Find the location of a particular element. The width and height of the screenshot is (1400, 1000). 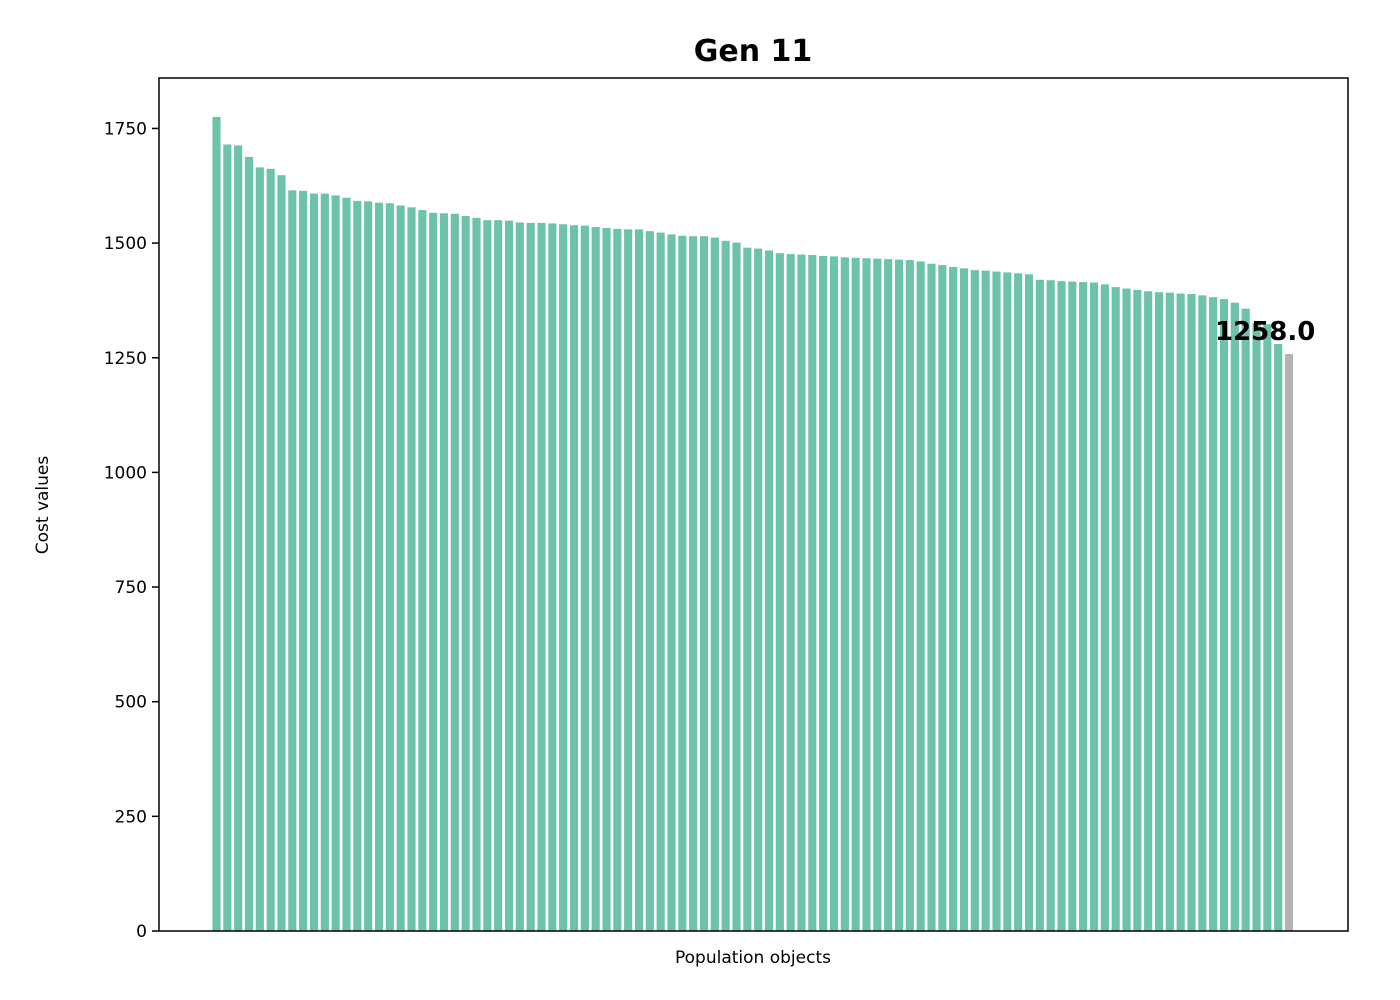

y-axis: 0 250 500 750 1000 1250 1500 1750 is located at coordinates (131, 530).